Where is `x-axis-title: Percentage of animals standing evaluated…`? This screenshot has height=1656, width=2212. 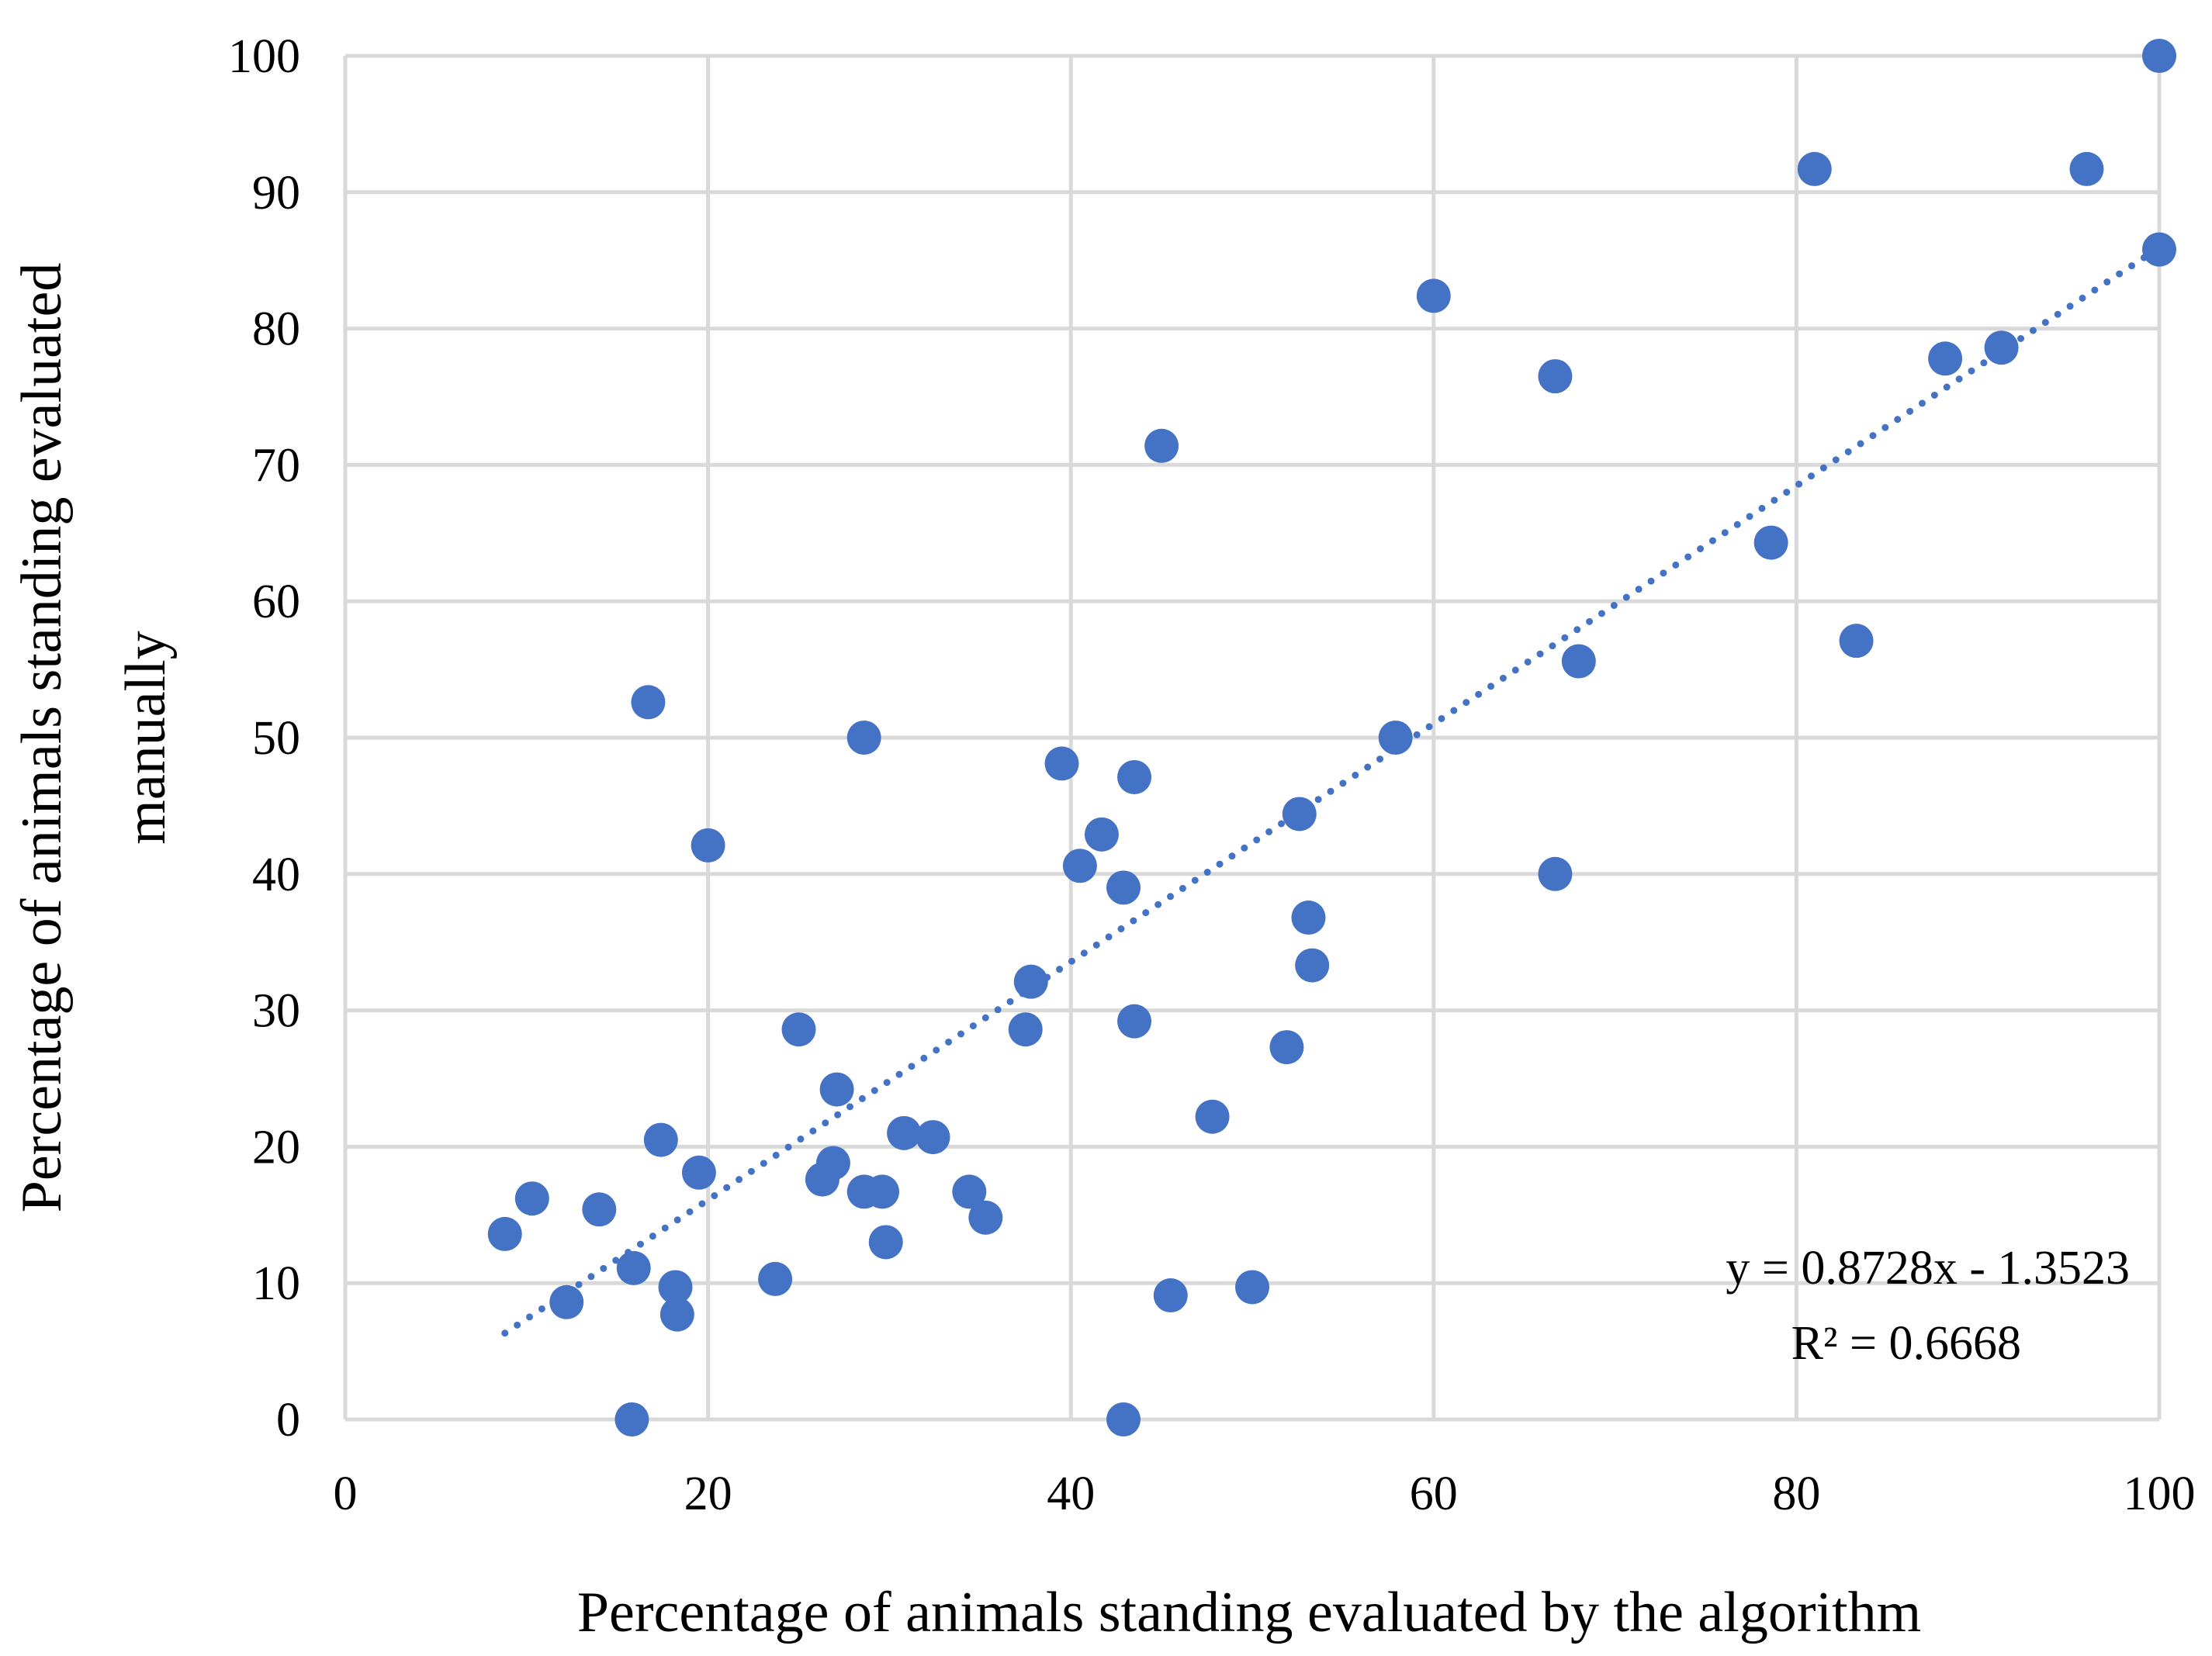 x-axis-title: Percentage of animals standing evaluated… is located at coordinates (1249, 1612).